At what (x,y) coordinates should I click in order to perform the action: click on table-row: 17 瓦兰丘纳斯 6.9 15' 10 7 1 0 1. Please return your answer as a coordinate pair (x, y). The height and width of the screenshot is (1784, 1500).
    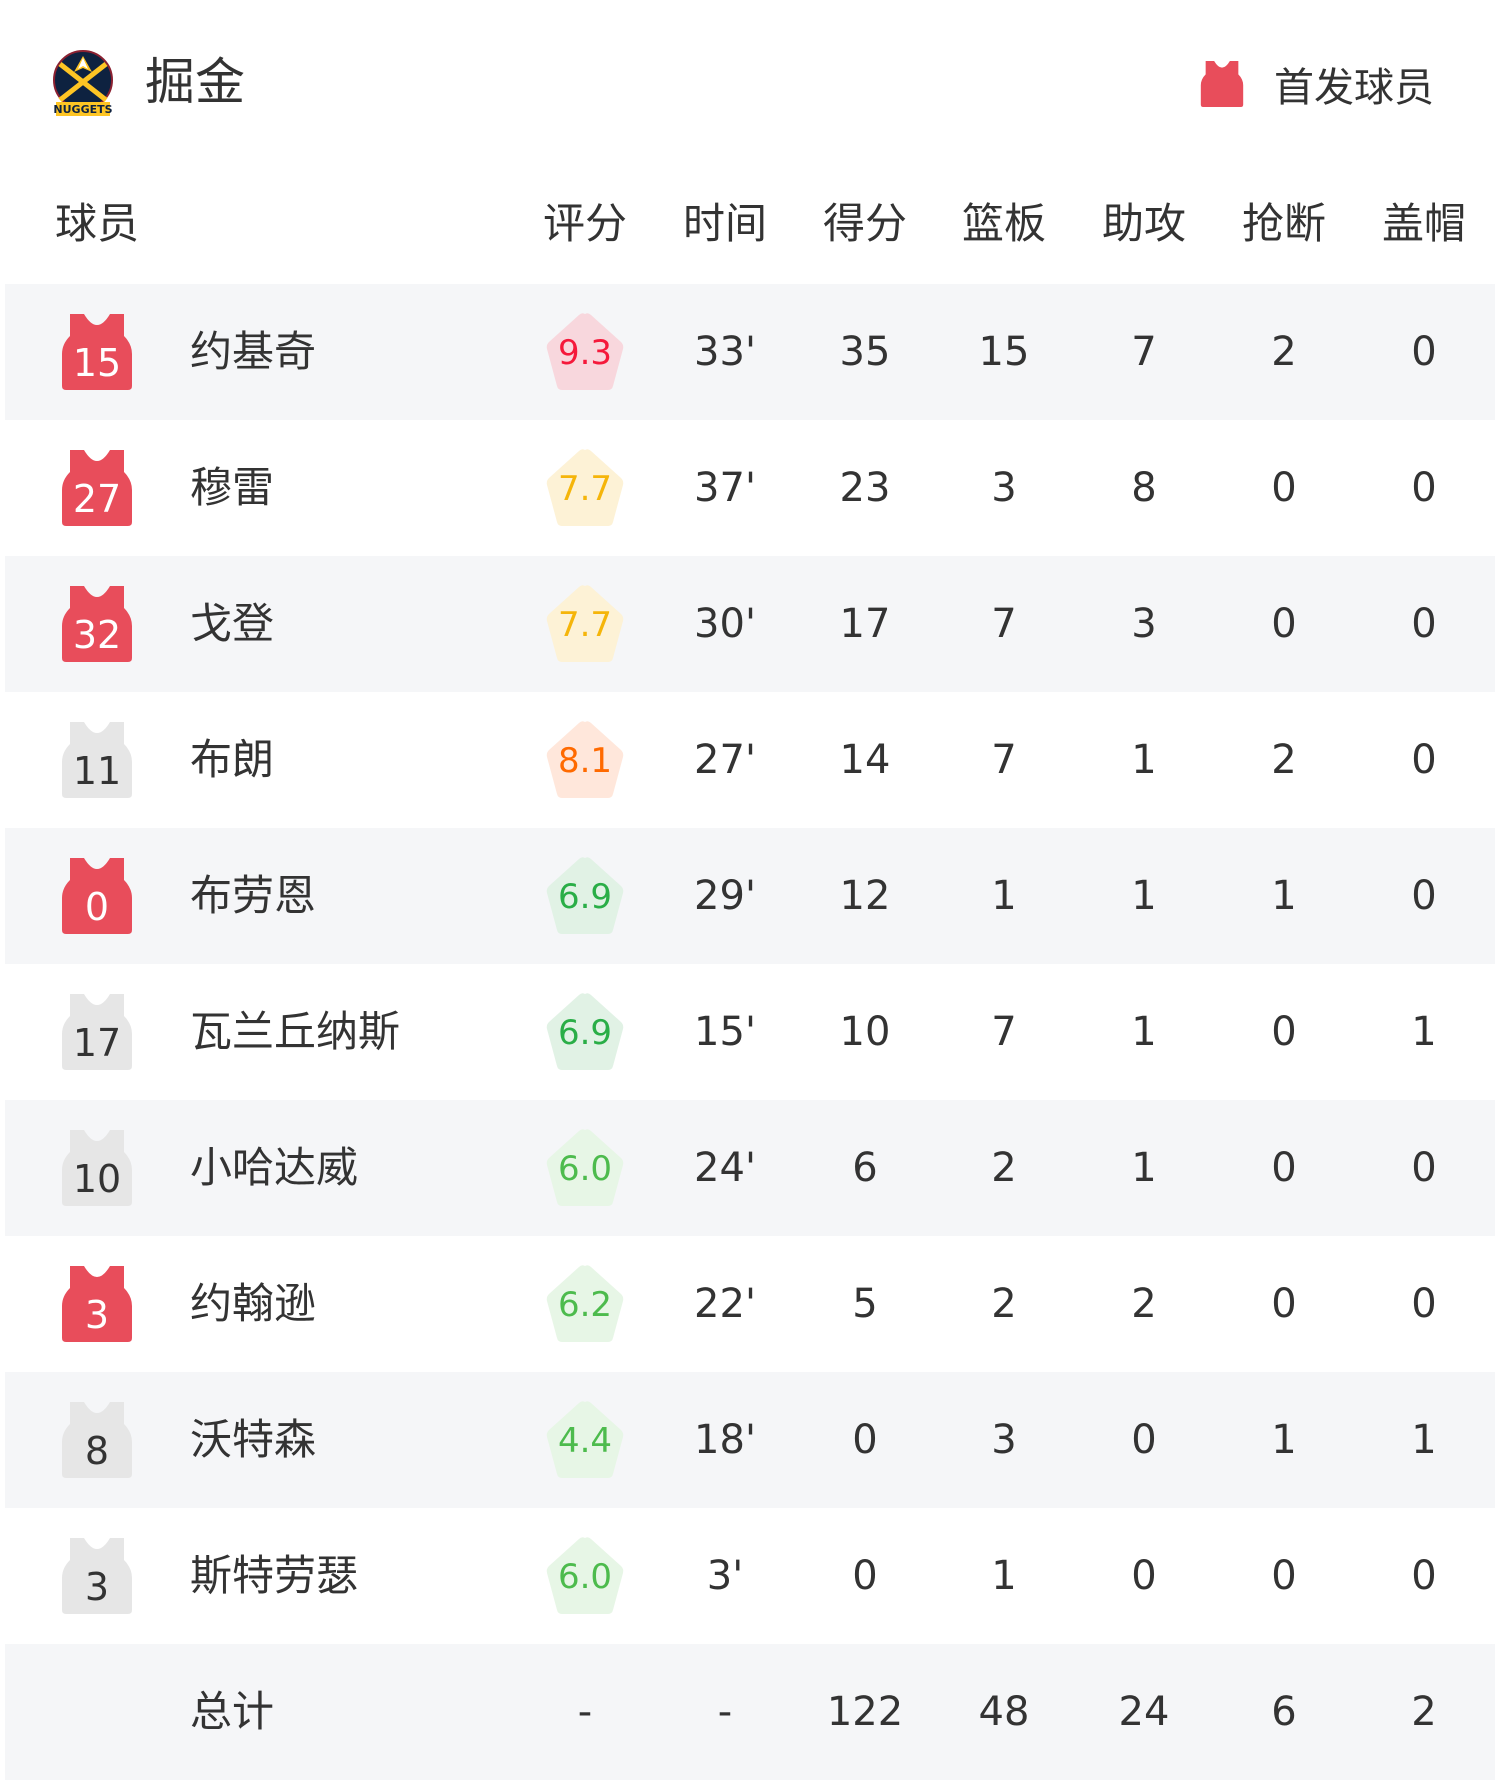
    Looking at the image, I should click on (750, 1032).